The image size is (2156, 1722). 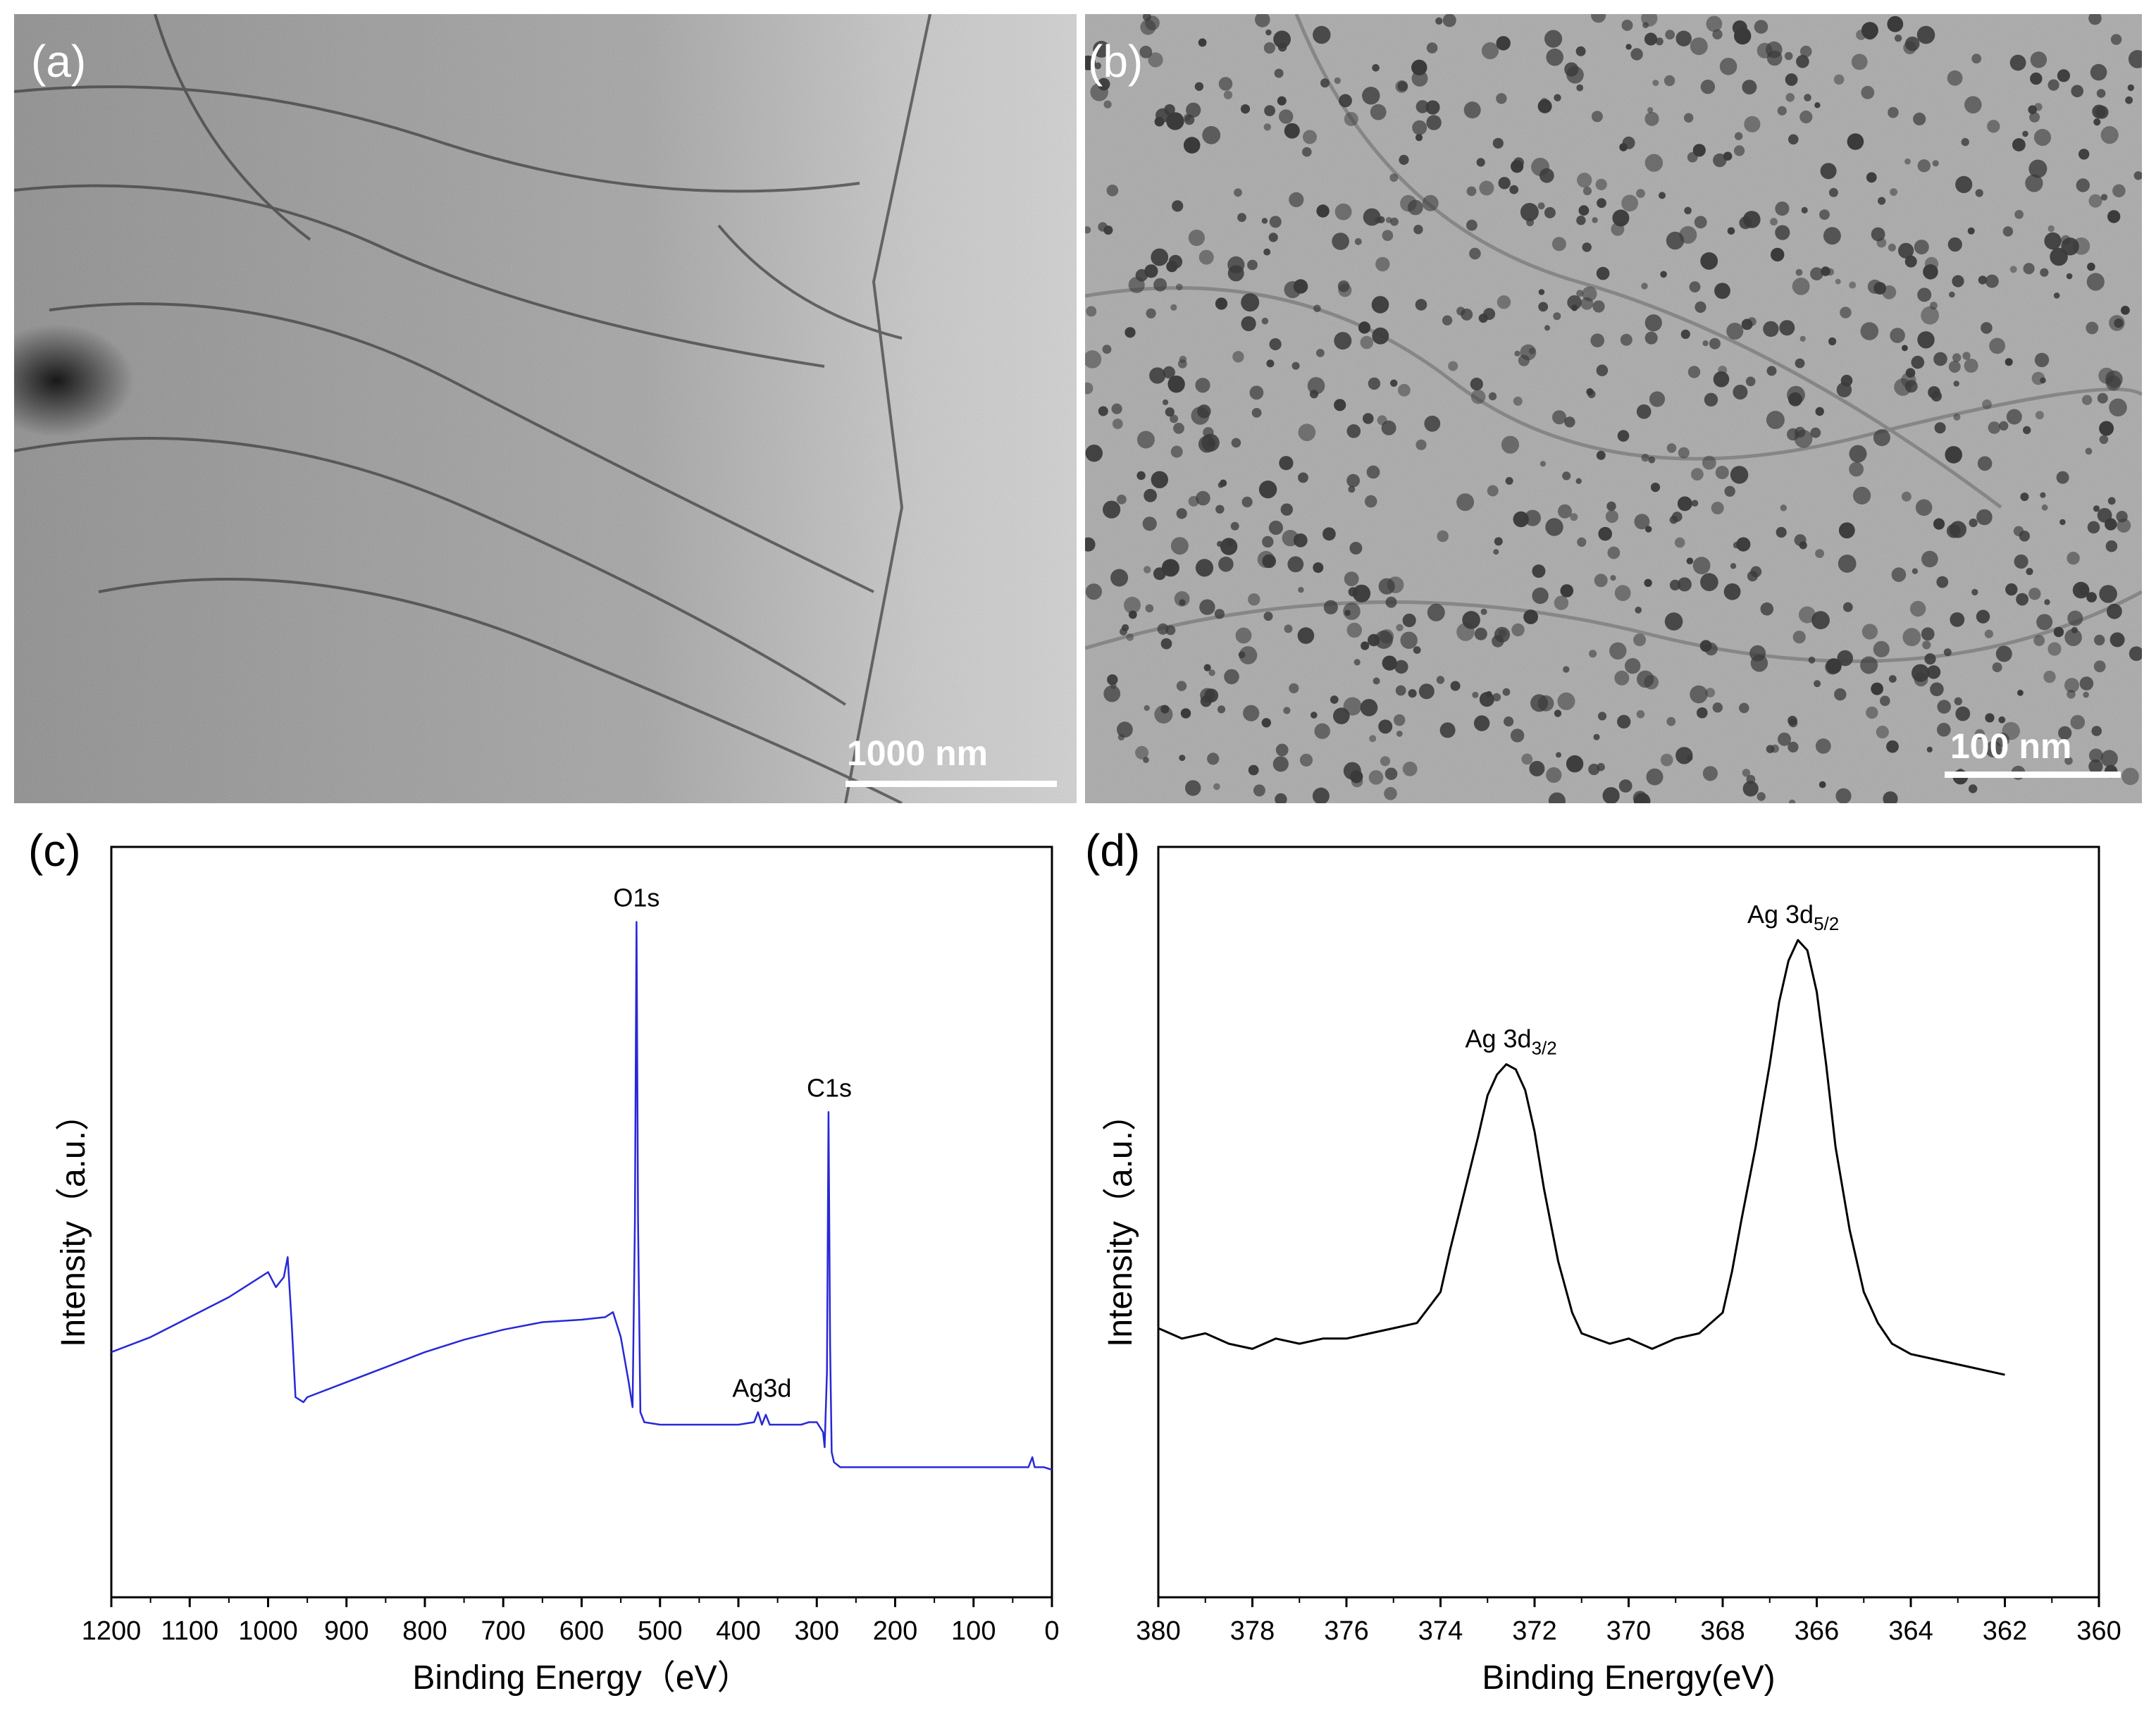 What do you see at coordinates (1534, 1631) in the screenshot?
I see `x-tick-label: 372` at bounding box center [1534, 1631].